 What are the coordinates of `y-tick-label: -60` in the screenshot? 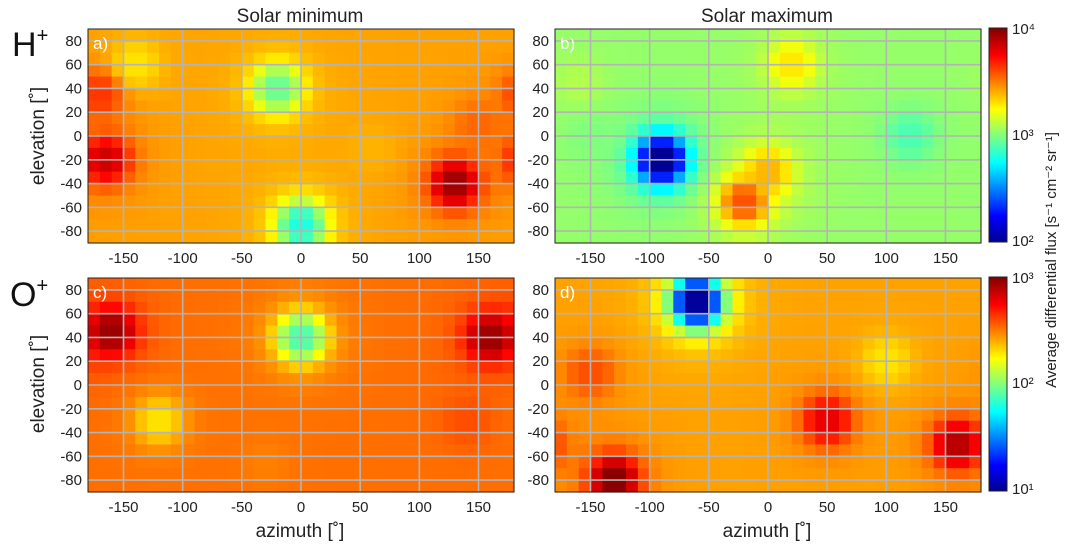 It's located at (71, 207).